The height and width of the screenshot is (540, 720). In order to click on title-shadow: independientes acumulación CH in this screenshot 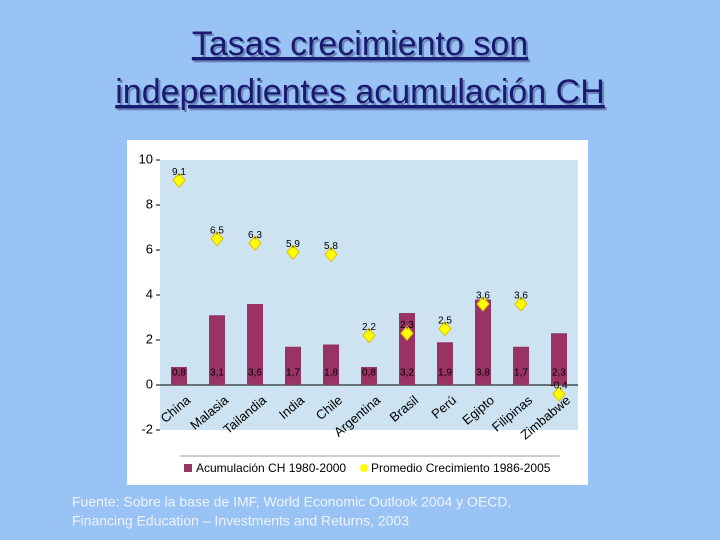, I will do `click(362, 94)`.